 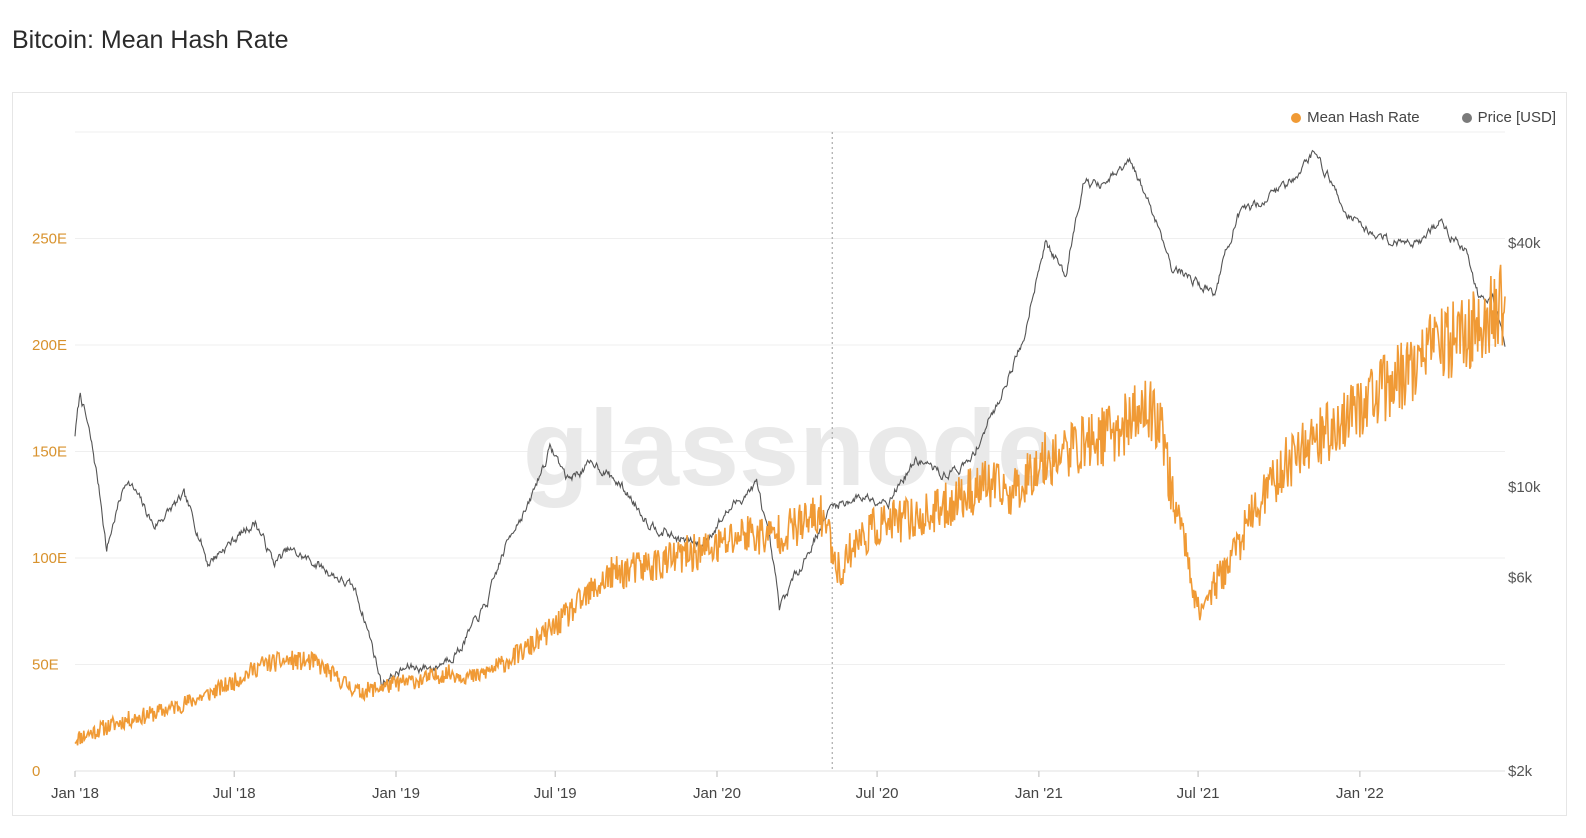 I want to click on x-tick-label: Jul '18, so click(x=234, y=793).